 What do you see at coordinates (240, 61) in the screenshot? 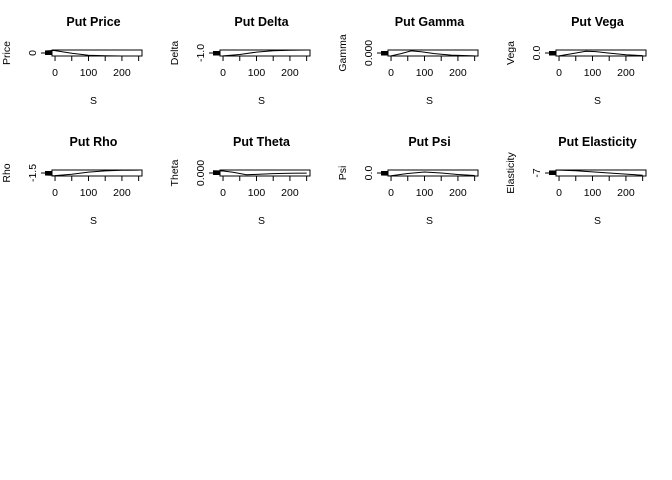
I see `panel-put-delta: Put Delta 0 100 200 -1.0 S Delta` at bounding box center [240, 61].